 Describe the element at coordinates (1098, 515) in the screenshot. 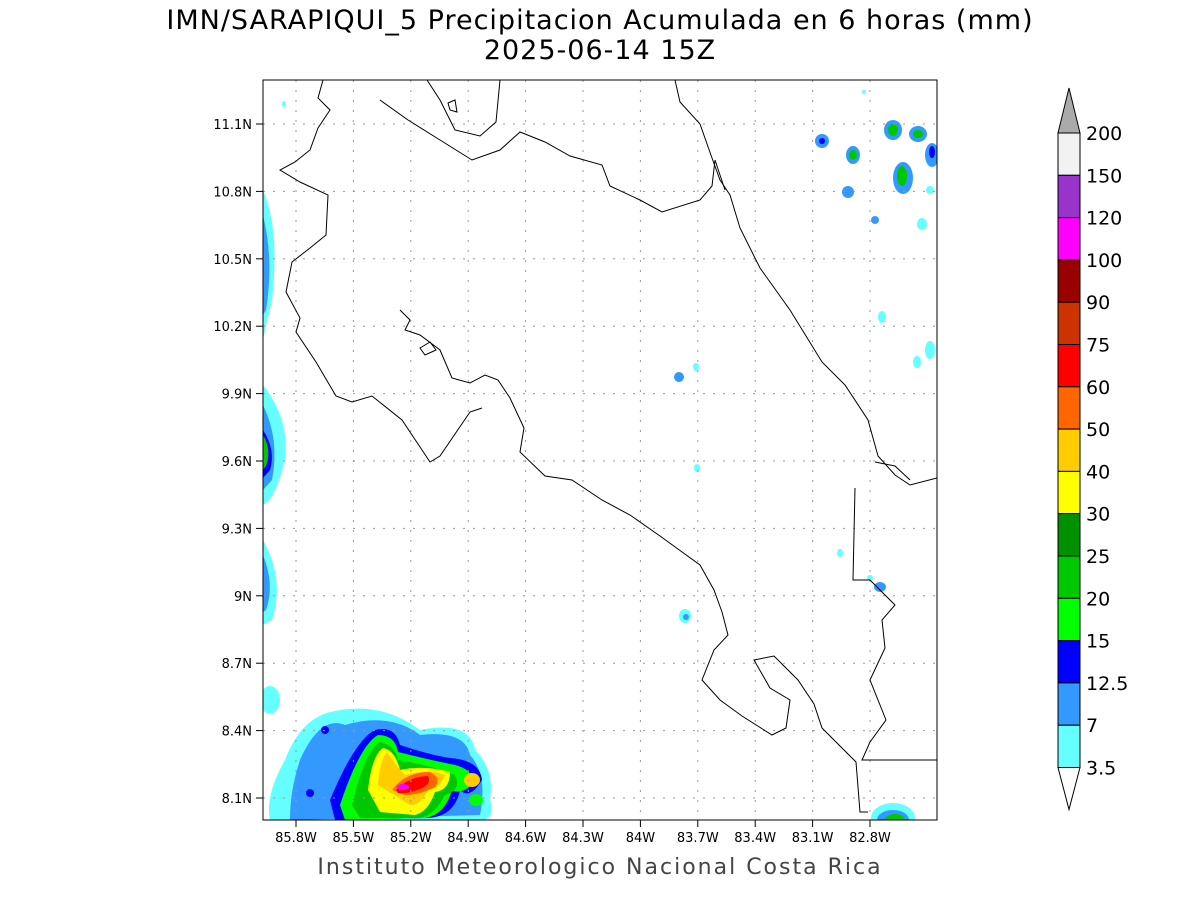

I see `colorbar-level-label: 30` at that location.